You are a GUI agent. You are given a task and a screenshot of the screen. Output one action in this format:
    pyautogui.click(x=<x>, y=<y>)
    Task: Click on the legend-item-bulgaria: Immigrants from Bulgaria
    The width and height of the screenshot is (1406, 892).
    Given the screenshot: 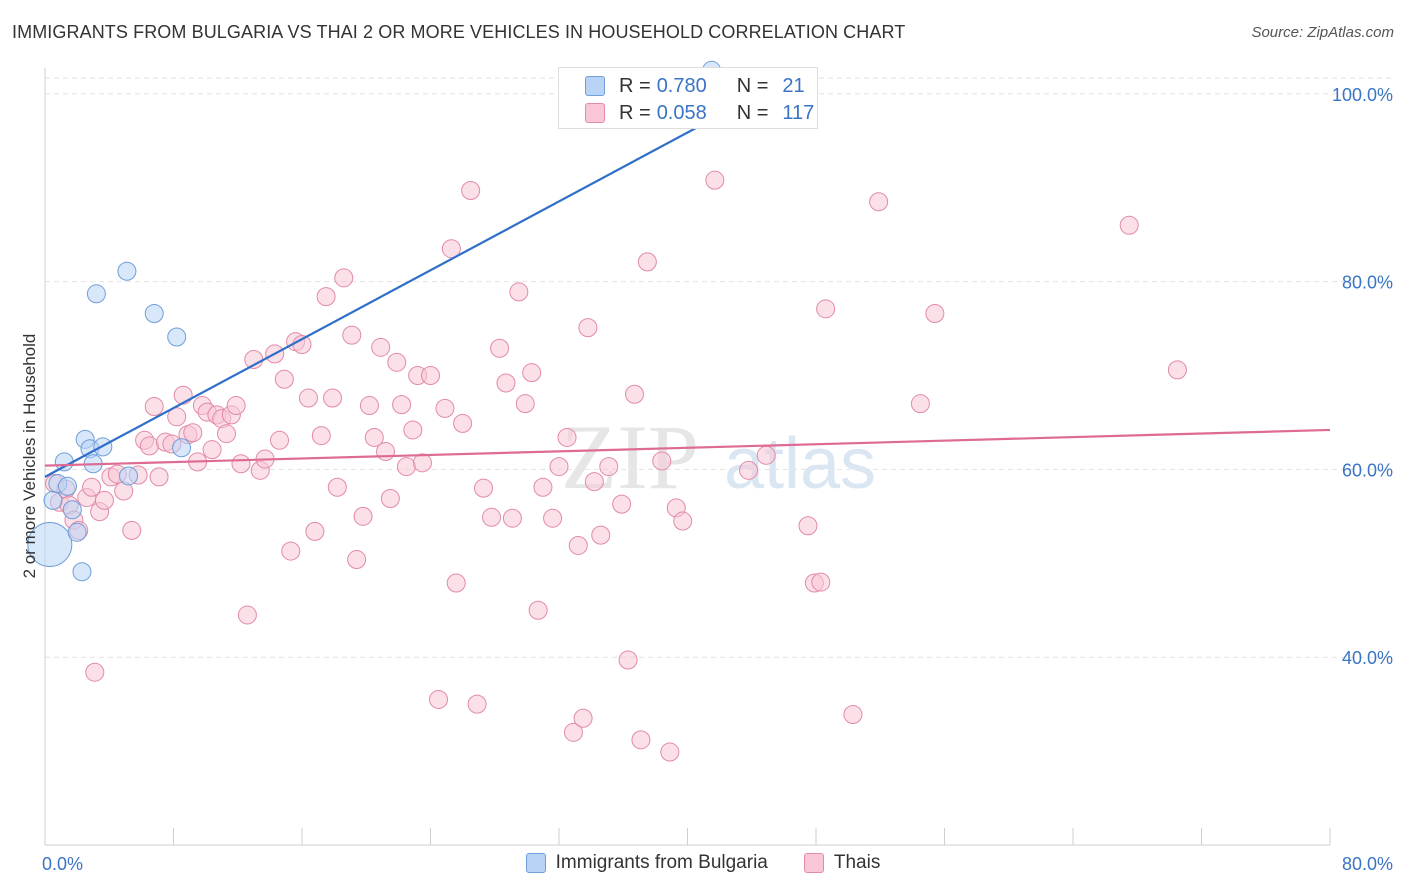 What is the action you would take?
    pyautogui.click(x=646, y=863)
    